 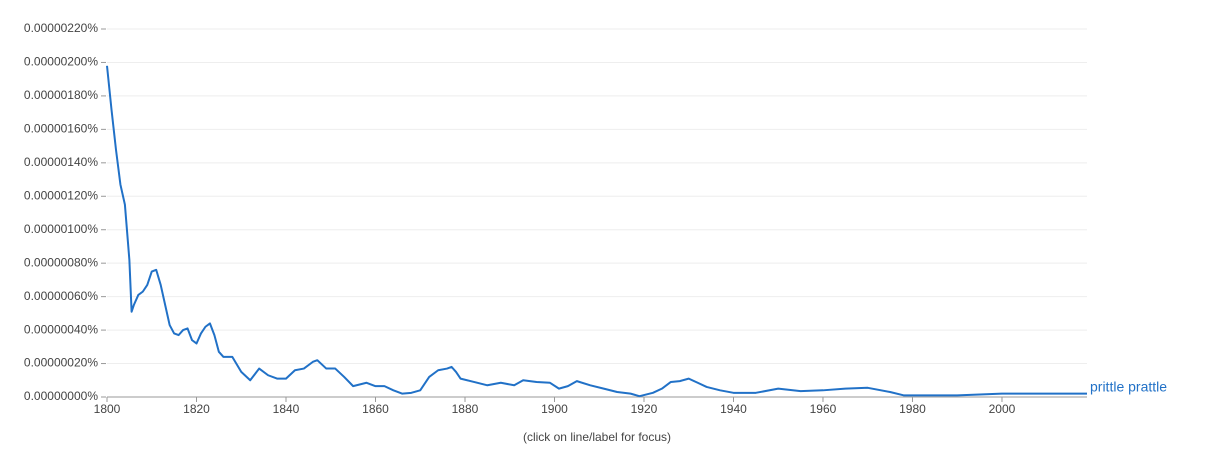 What do you see at coordinates (107, 409) in the screenshot?
I see `x-tick-label: 1800` at bounding box center [107, 409].